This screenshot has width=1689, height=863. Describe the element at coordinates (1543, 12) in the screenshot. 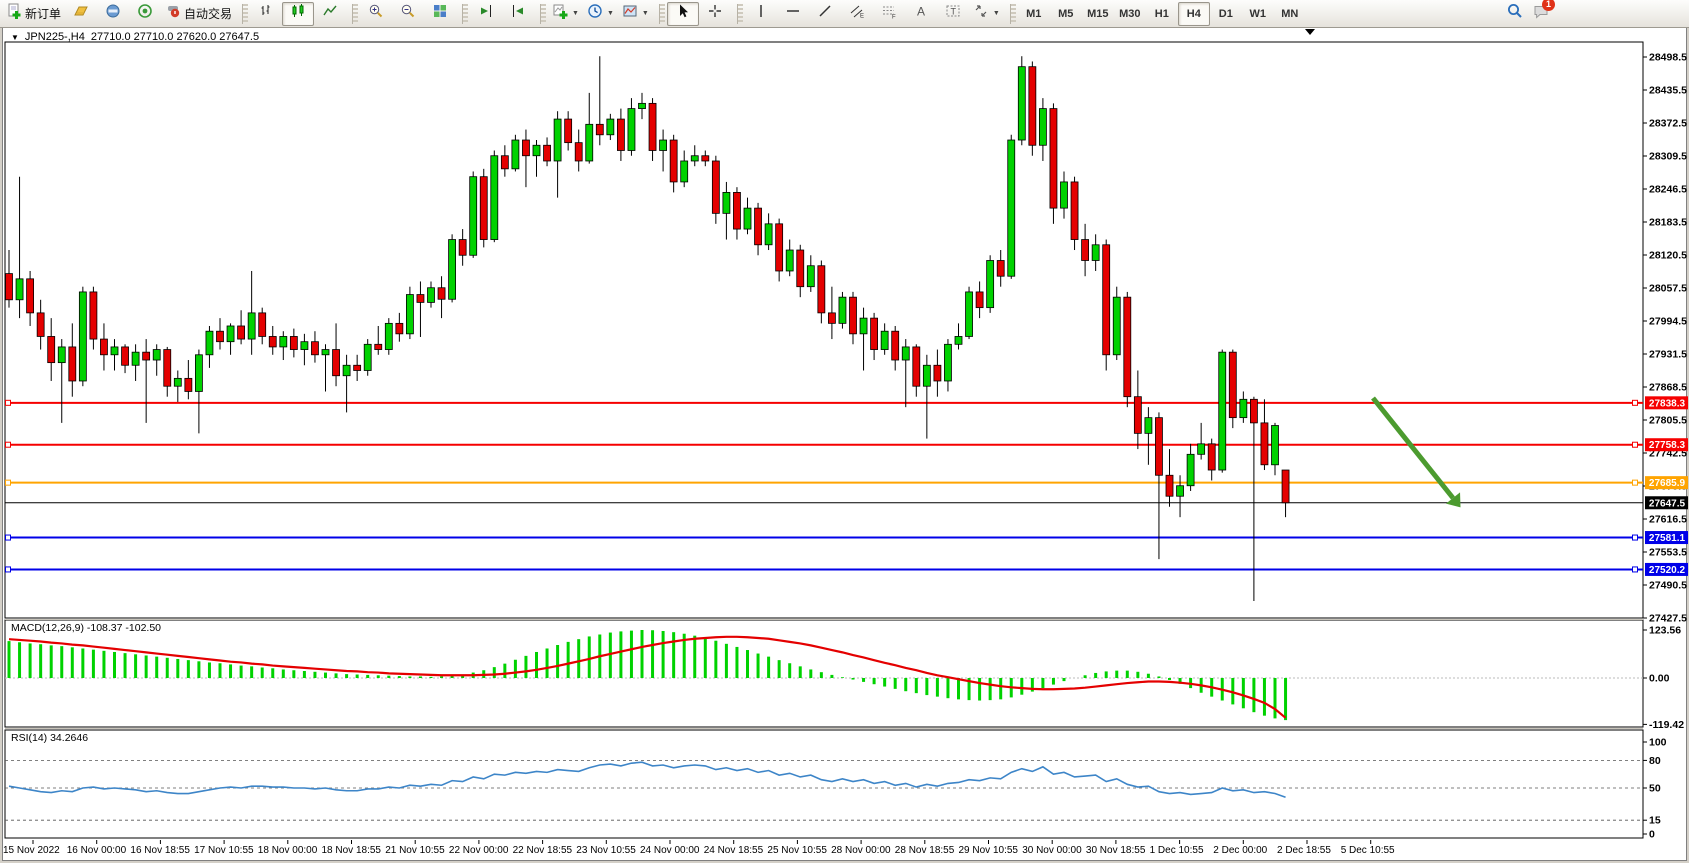

I see `chat-button: 1` at that location.